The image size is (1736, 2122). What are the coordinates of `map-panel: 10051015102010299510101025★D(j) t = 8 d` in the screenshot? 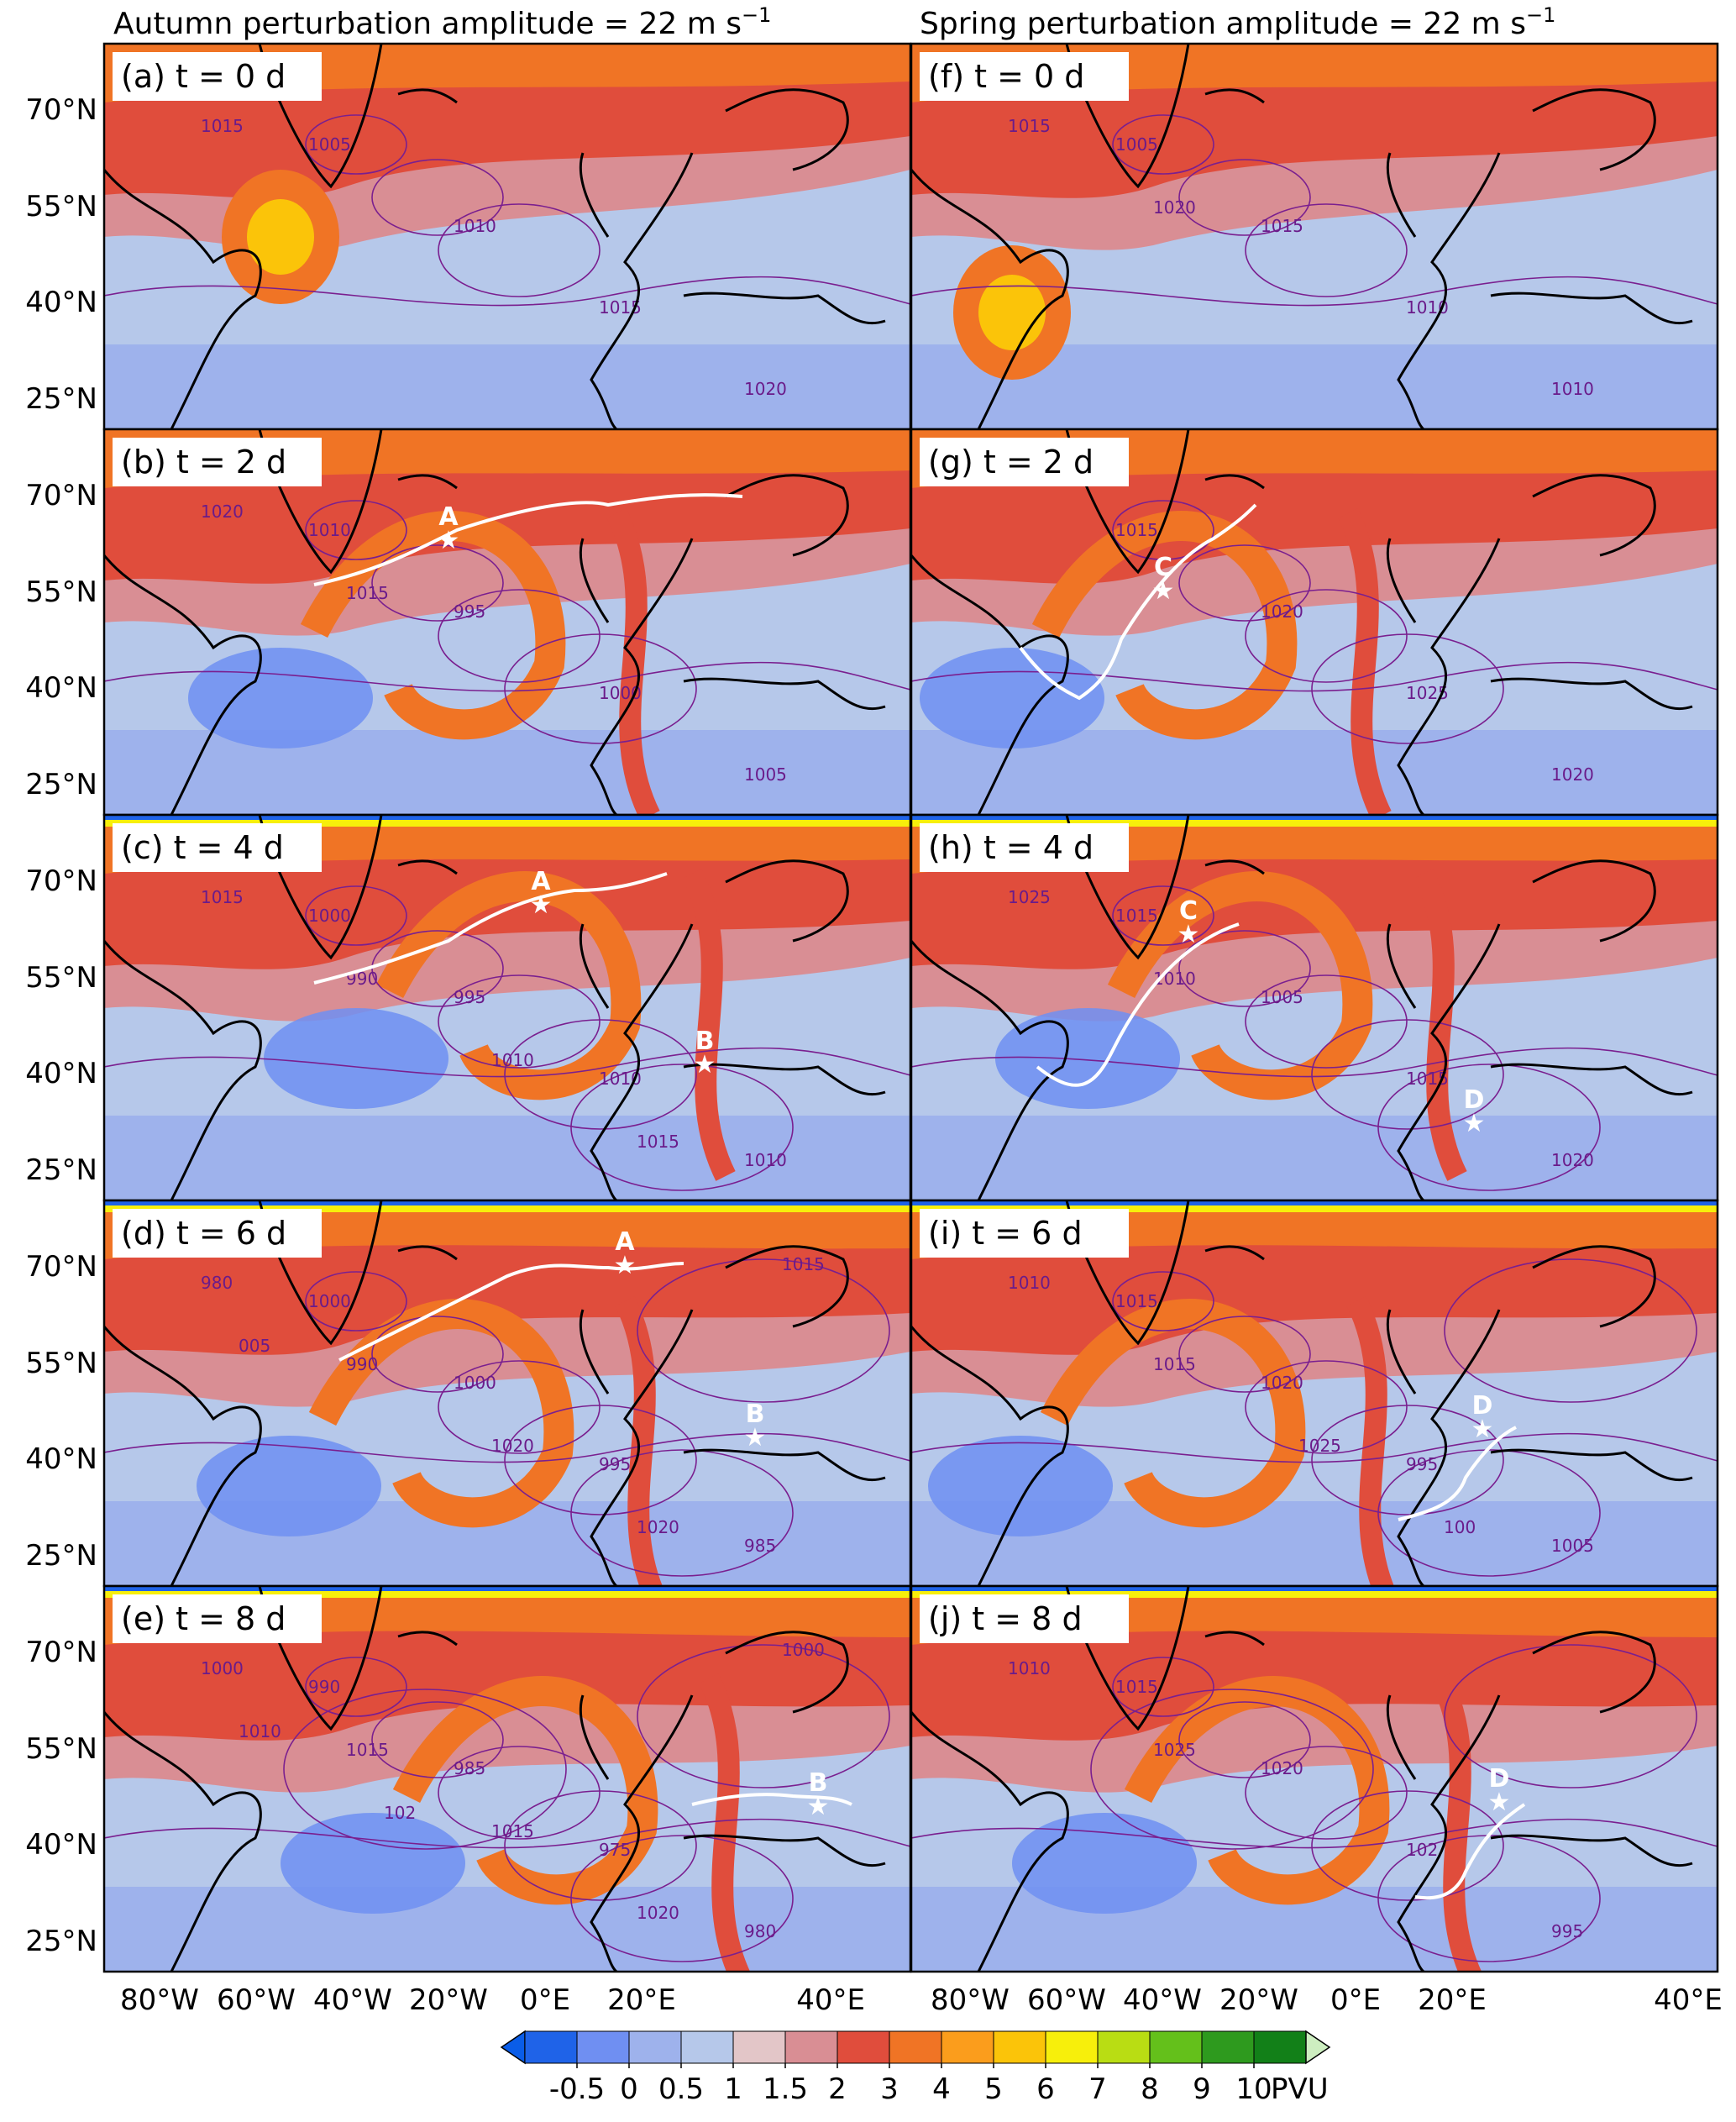 It's located at (1314, 1778).